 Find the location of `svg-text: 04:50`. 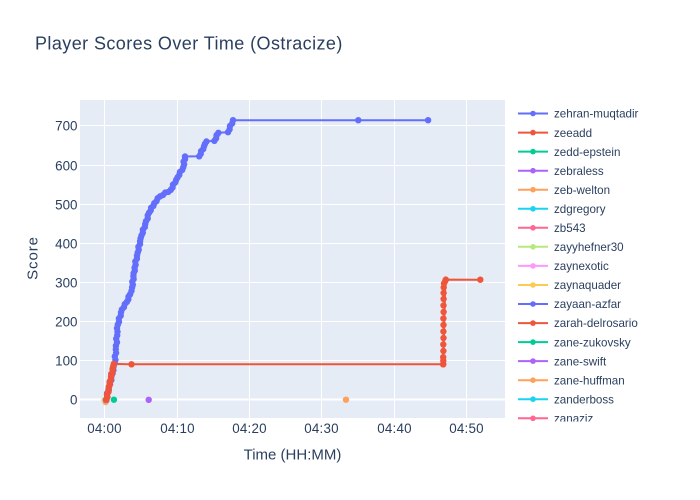

svg-text: 04:50 is located at coordinates (466, 428).